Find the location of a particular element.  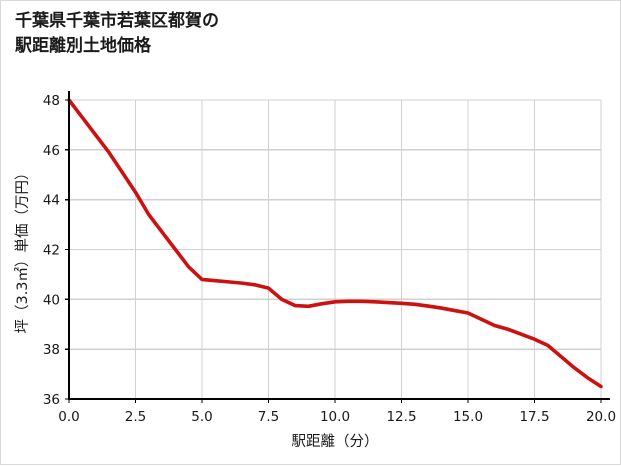

page-title: 千葉県千葉市若葉区都賀の 駅距離別土地価格 is located at coordinates (117, 33).